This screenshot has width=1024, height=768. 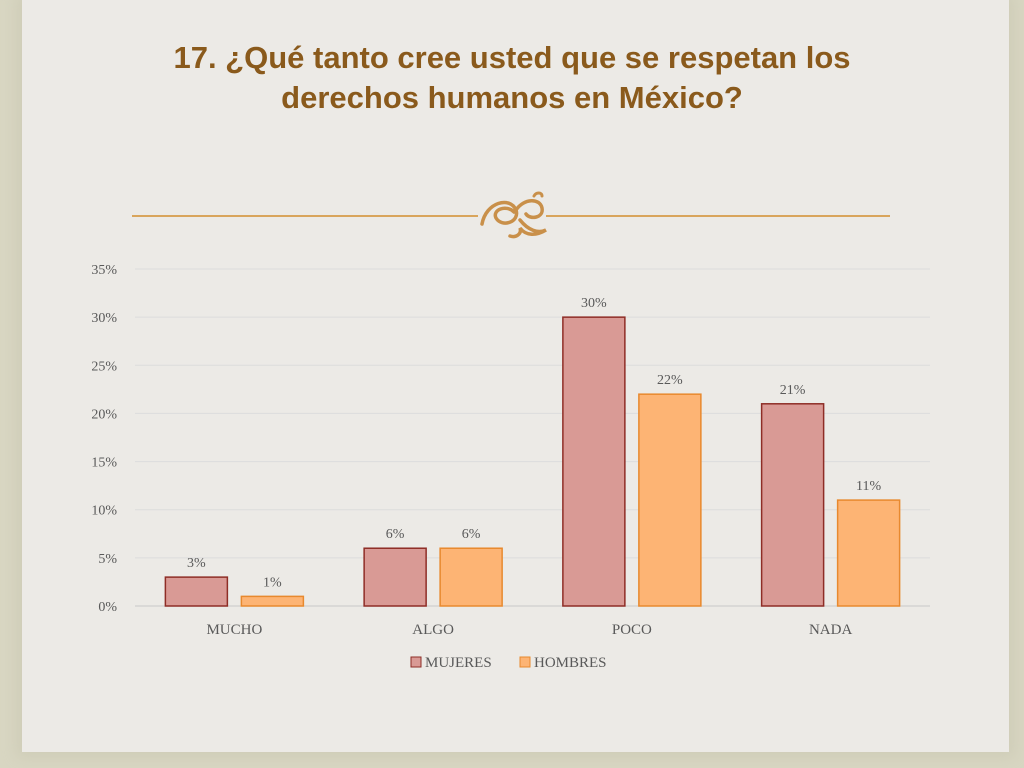 What do you see at coordinates (107, 607) in the screenshot?
I see `y-tick-label: 0%` at bounding box center [107, 607].